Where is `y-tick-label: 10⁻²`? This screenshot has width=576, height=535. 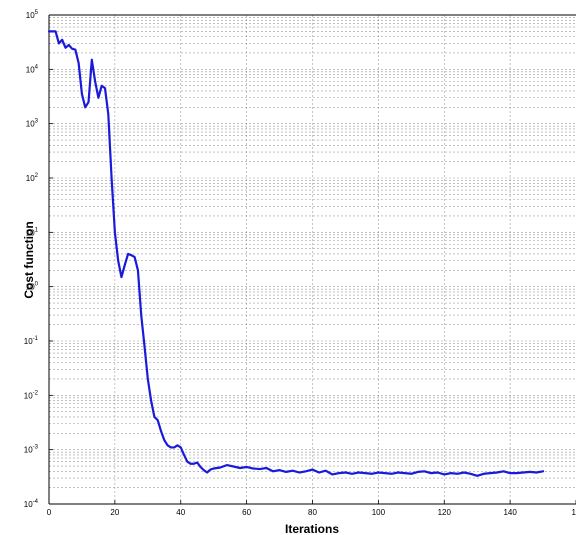
y-tick-label: 10⁻² is located at coordinates (31, 395).